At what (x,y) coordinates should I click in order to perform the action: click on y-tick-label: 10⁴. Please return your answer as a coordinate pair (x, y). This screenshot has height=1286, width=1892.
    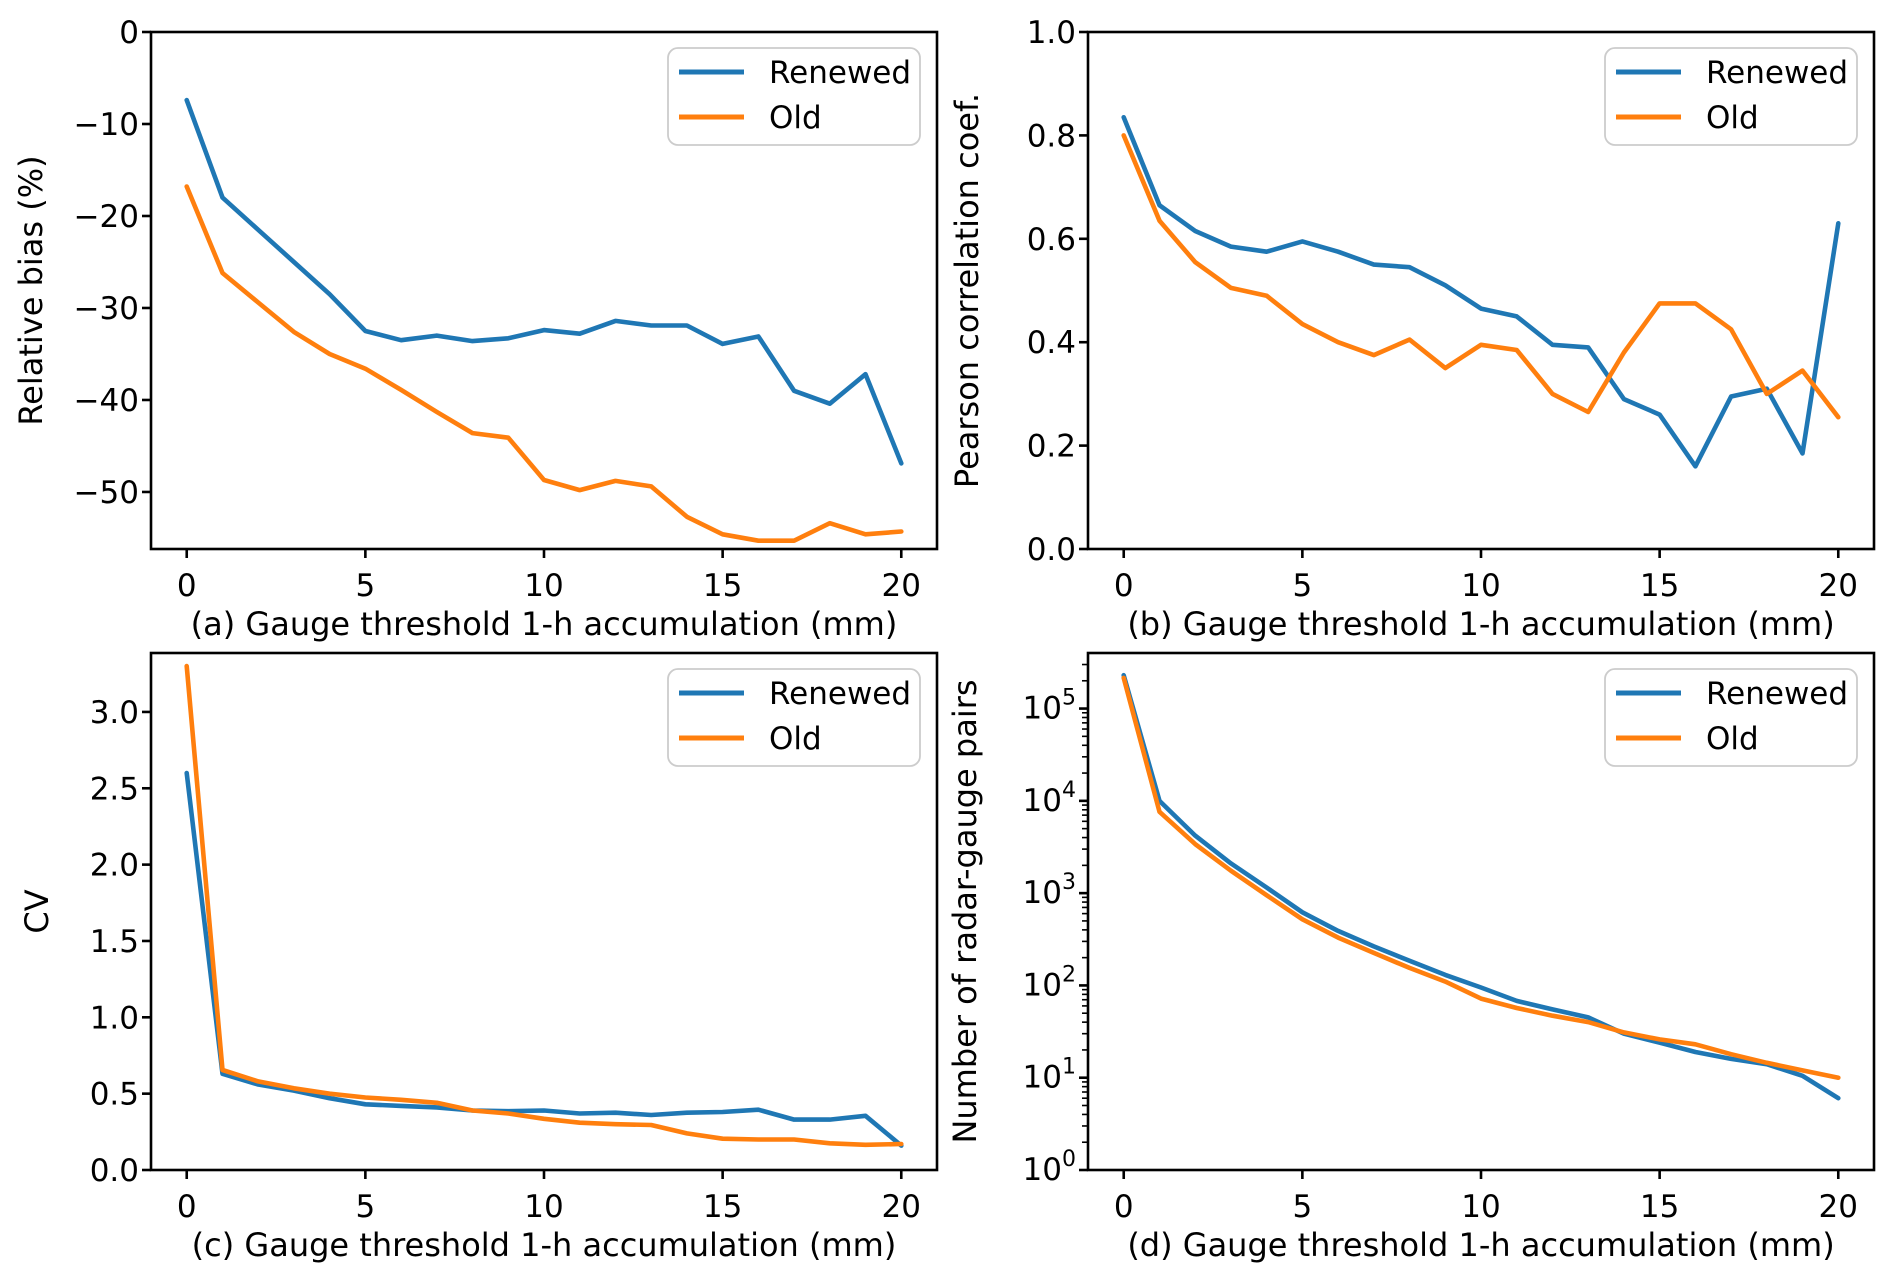
    Looking at the image, I should click on (1049, 798).